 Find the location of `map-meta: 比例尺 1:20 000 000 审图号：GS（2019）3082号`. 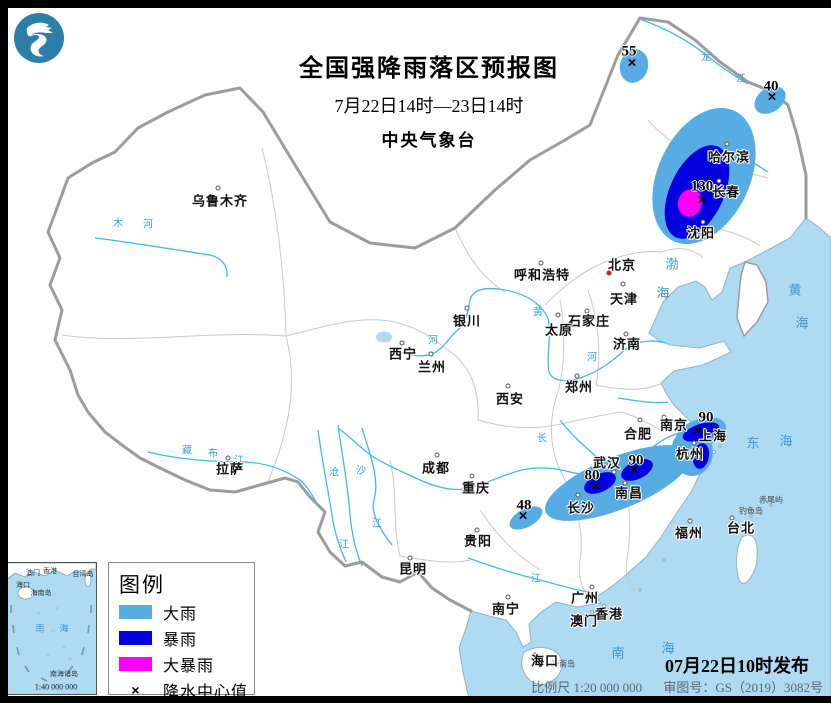

map-meta: 比例尺 1:20 000 000 审图号：GS（2019）3082号 is located at coordinates (677, 686).